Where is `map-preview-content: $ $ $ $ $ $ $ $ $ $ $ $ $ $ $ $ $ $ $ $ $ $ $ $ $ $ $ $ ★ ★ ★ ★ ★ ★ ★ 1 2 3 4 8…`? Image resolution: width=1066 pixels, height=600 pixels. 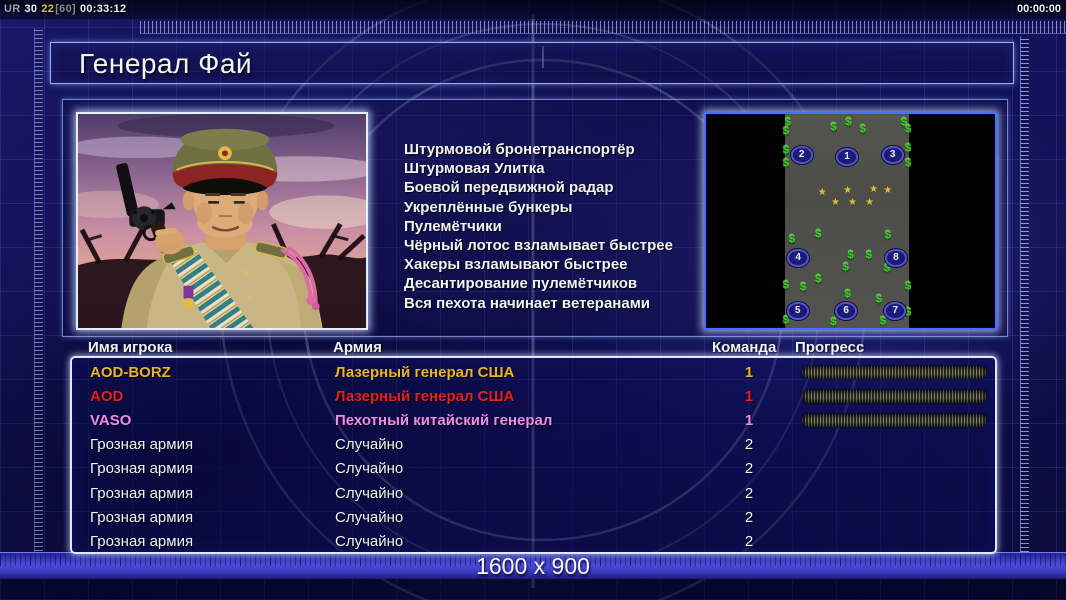 map-preview-content: $ $ $ $ $ $ $ $ $ $ $ $ $ $ $ $ $ $ $ $ $ $ $ $ $ $ $ $ ★ ★ ★ ★ ★ ★ ★ 1 2 3 4 8… is located at coordinates (850, 221).